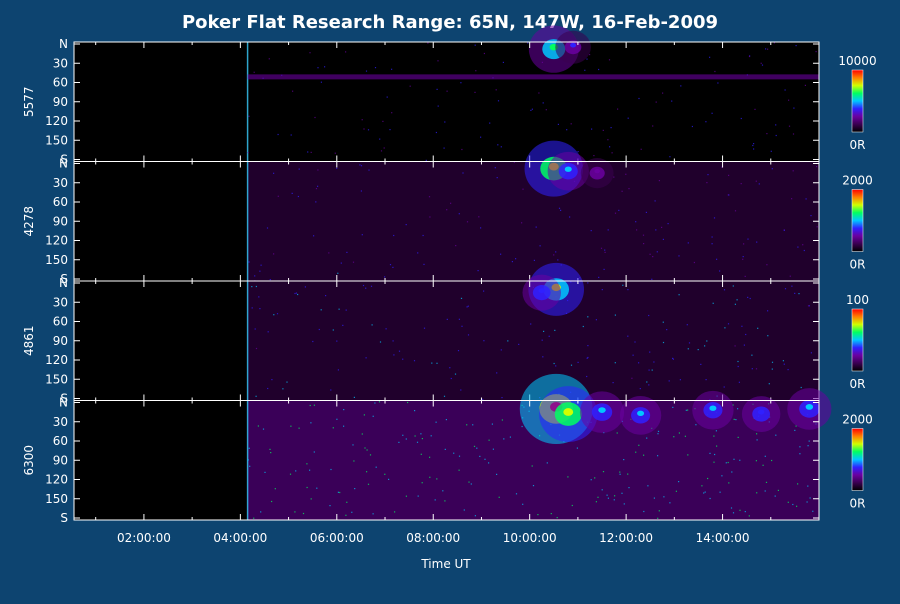 This screenshot has width=900, height=604. I want to click on y-tick-label: 60, so click(60, 322).